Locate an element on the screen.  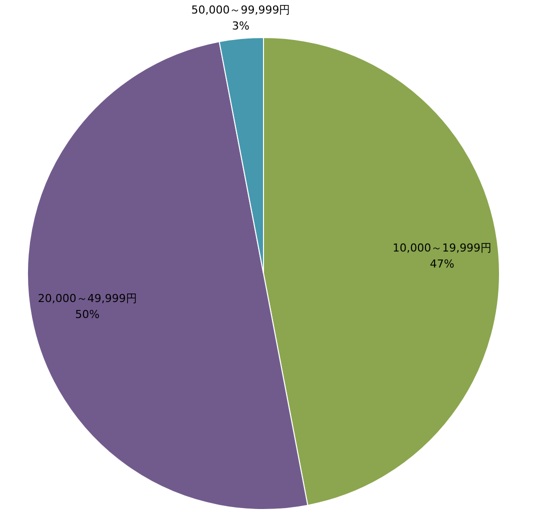
data-label: 50% is located at coordinates (87, 314).